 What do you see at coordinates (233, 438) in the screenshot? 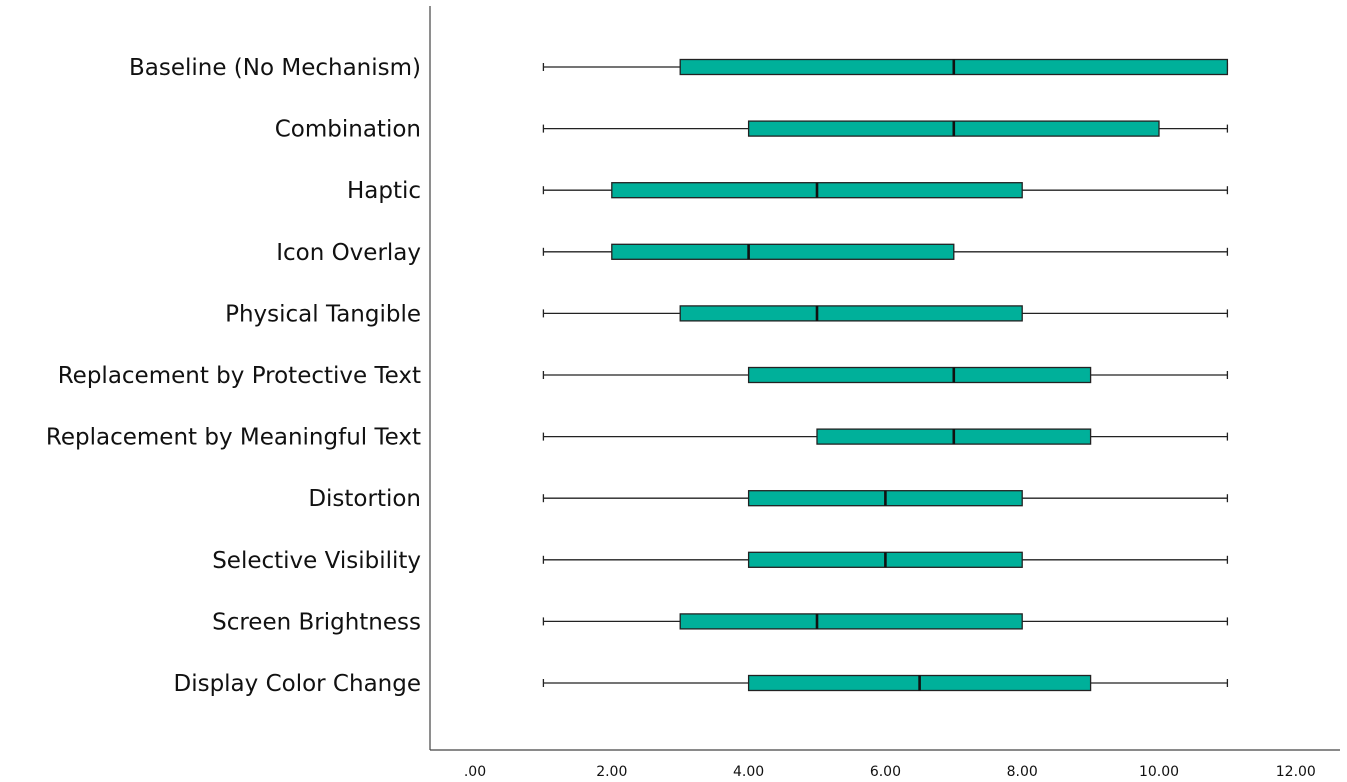
I see `category-label: Replacement by Meaningful Text` at bounding box center [233, 438].